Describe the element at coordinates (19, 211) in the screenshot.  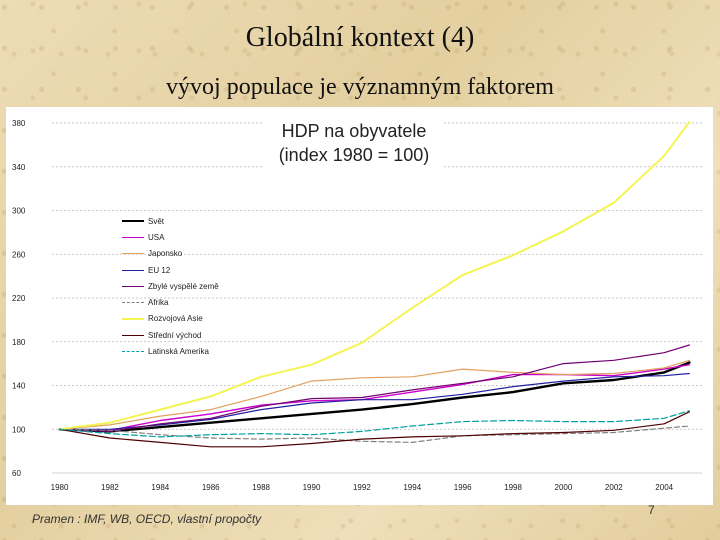
I see `y-tick-label: 300` at that location.